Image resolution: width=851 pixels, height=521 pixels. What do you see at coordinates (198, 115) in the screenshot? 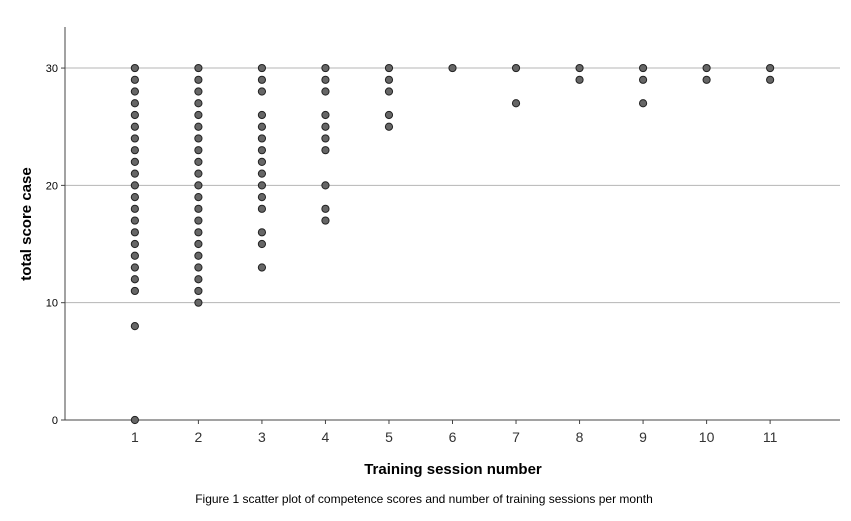
I see `scatter-point-x2-y26` at bounding box center [198, 115].